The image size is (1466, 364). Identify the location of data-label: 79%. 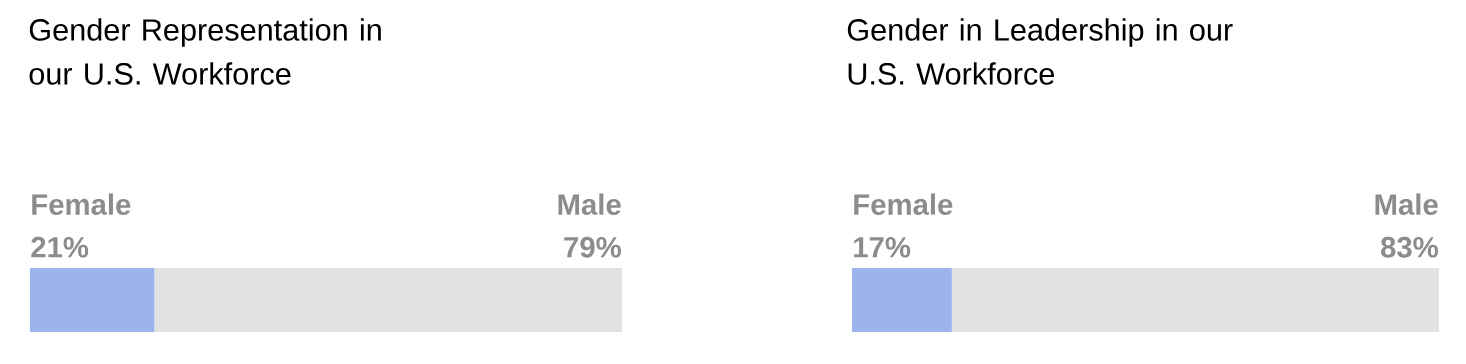
(592, 247).